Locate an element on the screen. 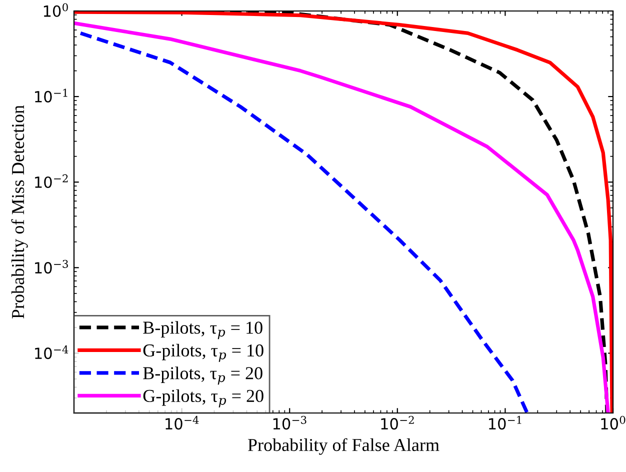 The height and width of the screenshot is (472, 626). y-axis-title: Probability of Miss Detection is located at coordinates (19, 212).